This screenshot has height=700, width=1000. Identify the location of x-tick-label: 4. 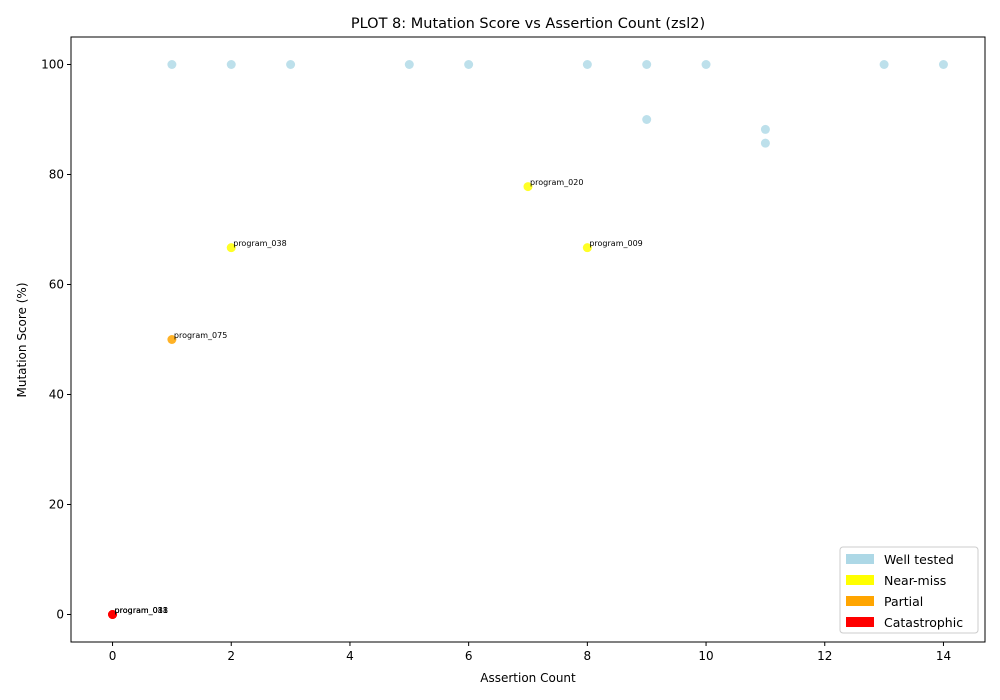
(350, 656).